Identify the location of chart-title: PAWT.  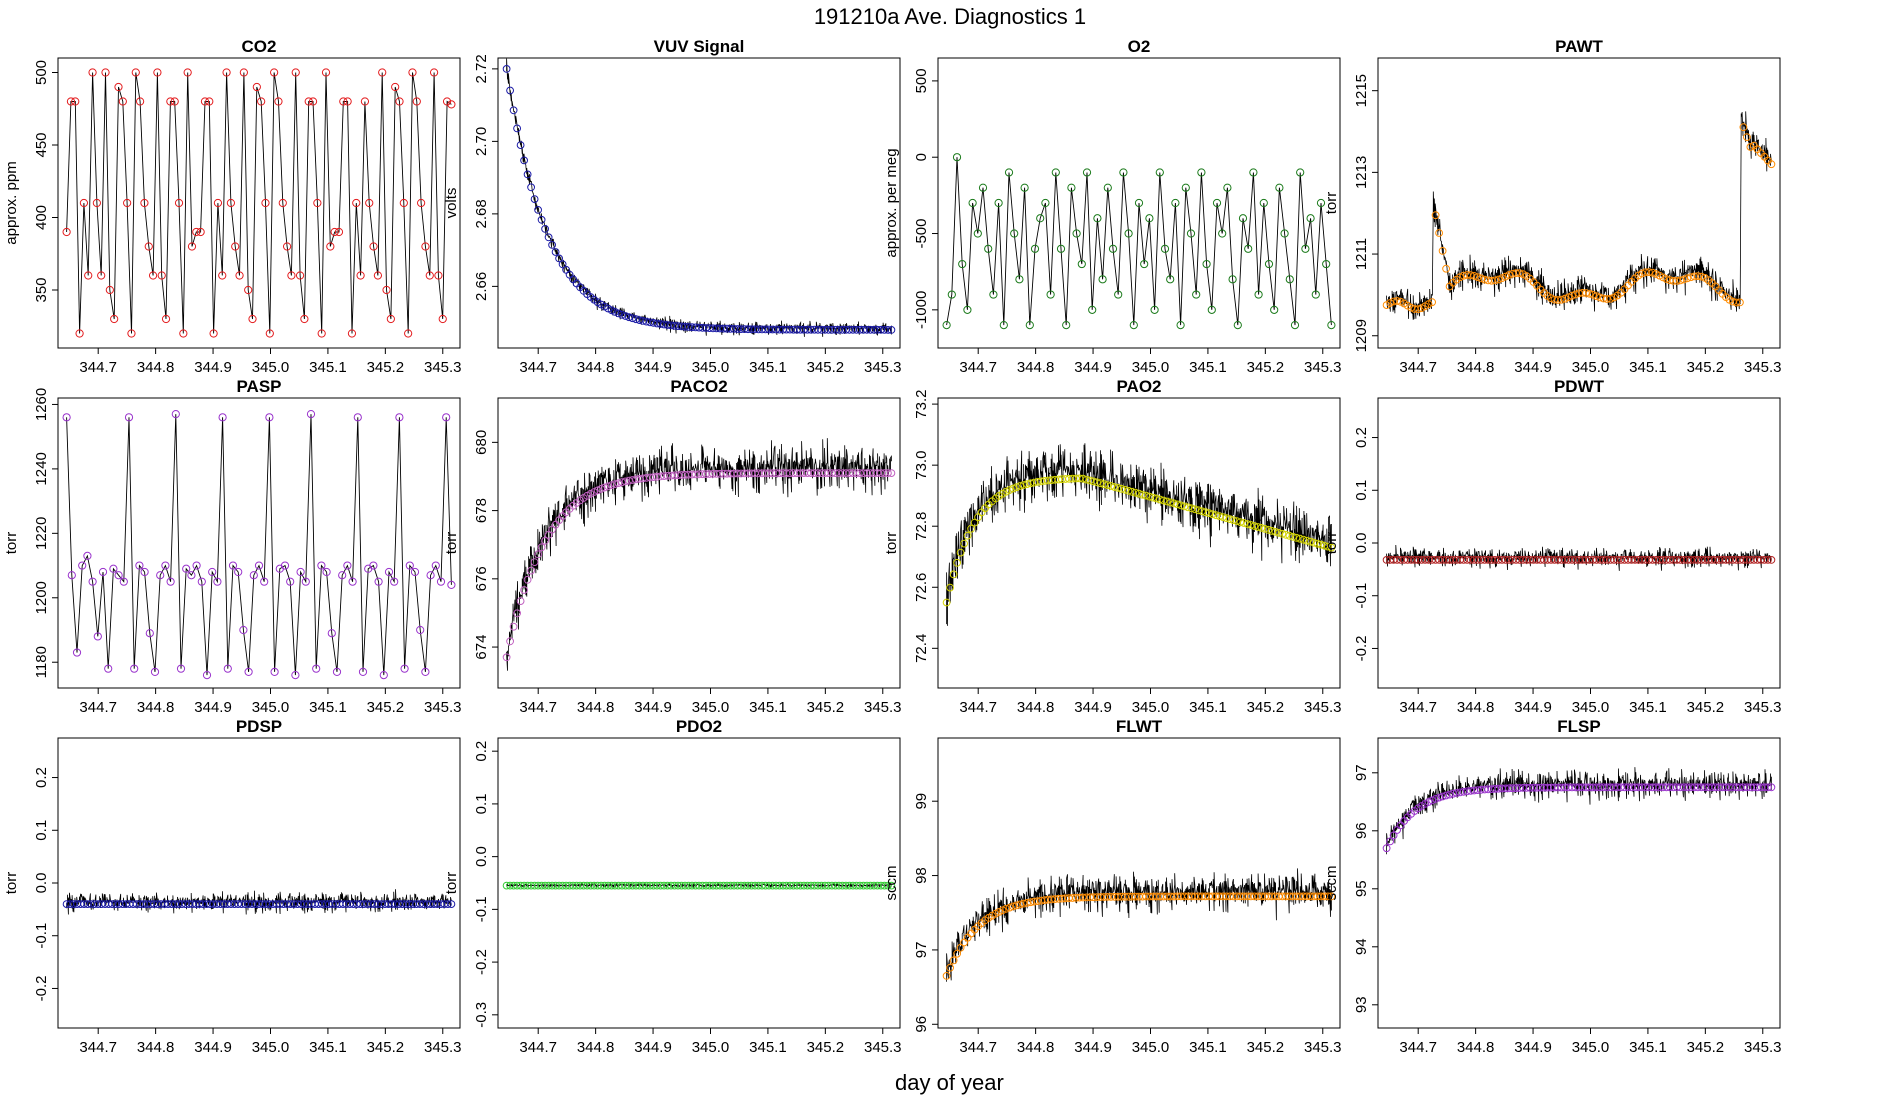
(1579, 46).